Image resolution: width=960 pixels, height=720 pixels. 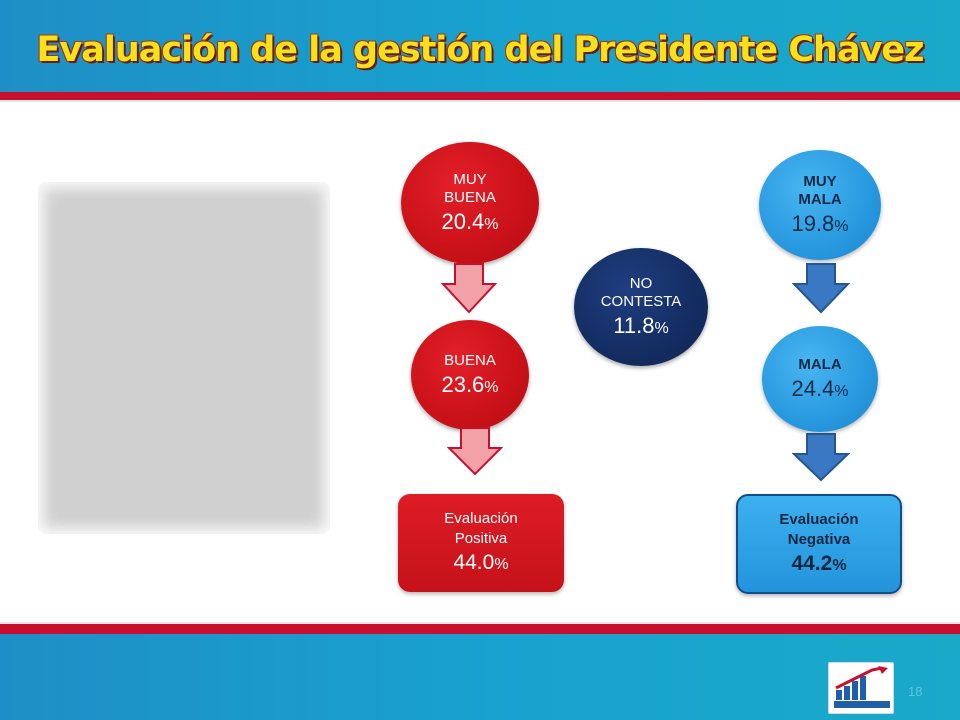 What do you see at coordinates (463, 221) in the screenshot?
I see `muy-buena-value: 20.4` at bounding box center [463, 221].